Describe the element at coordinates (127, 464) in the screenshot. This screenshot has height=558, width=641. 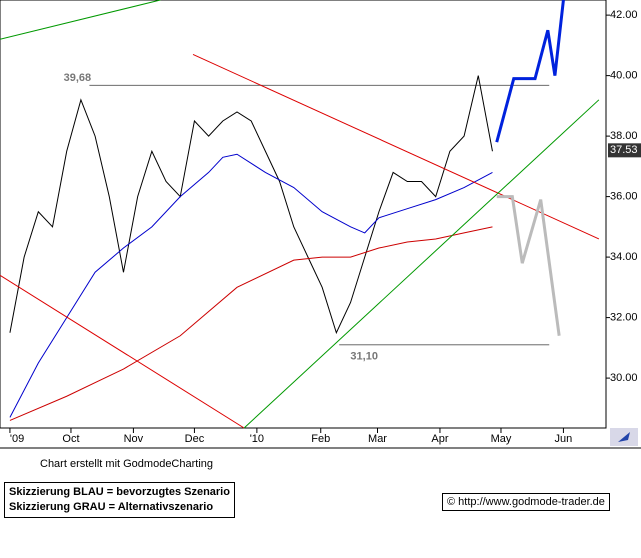
I see `credit: Chart erstellt mit GodmodeCharting` at that location.